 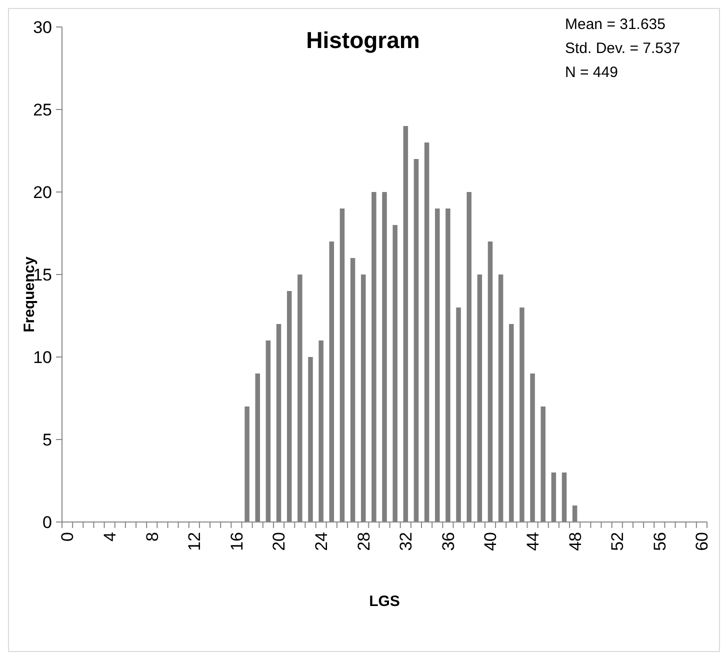 What do you see at coordinates (236, 541) in the screenshot?
I see `x-tick-label: 16` at bounding box center [236, 541].